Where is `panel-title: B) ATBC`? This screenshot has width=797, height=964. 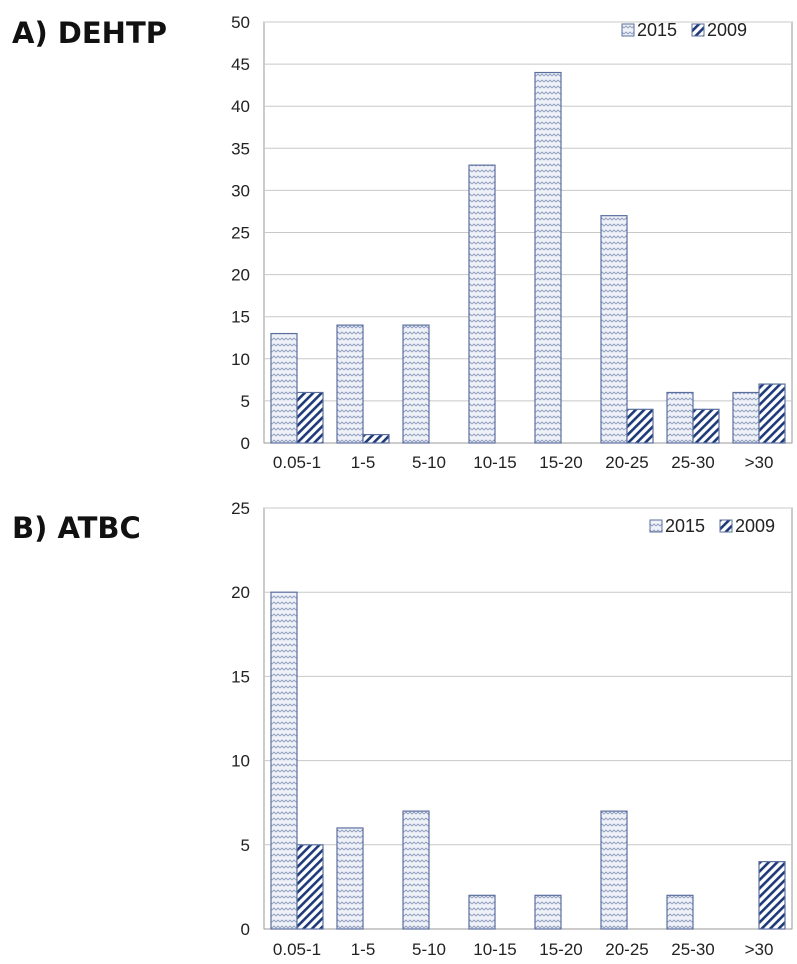 panel-title: B) ATBC is located at coordinates (76, 528).